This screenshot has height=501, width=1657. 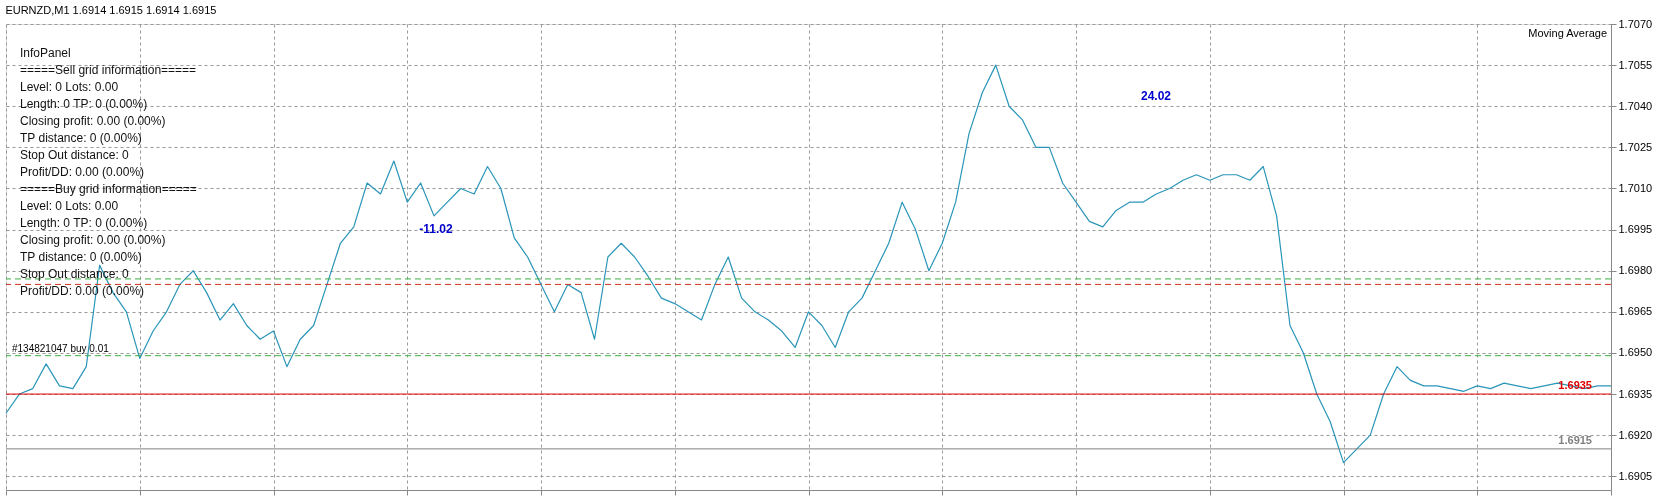 What do you see at coordinates (45, 53) in the screenshot?
I see `annotation: InfoPanel` at bounding box center [45, 53].